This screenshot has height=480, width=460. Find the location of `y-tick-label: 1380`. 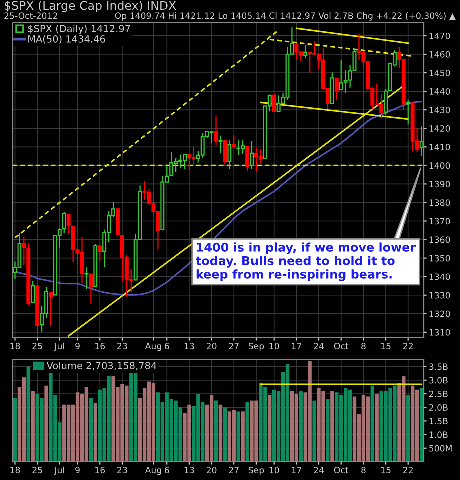

y-tick-label: 1380 is located at coordinates (440, 203).